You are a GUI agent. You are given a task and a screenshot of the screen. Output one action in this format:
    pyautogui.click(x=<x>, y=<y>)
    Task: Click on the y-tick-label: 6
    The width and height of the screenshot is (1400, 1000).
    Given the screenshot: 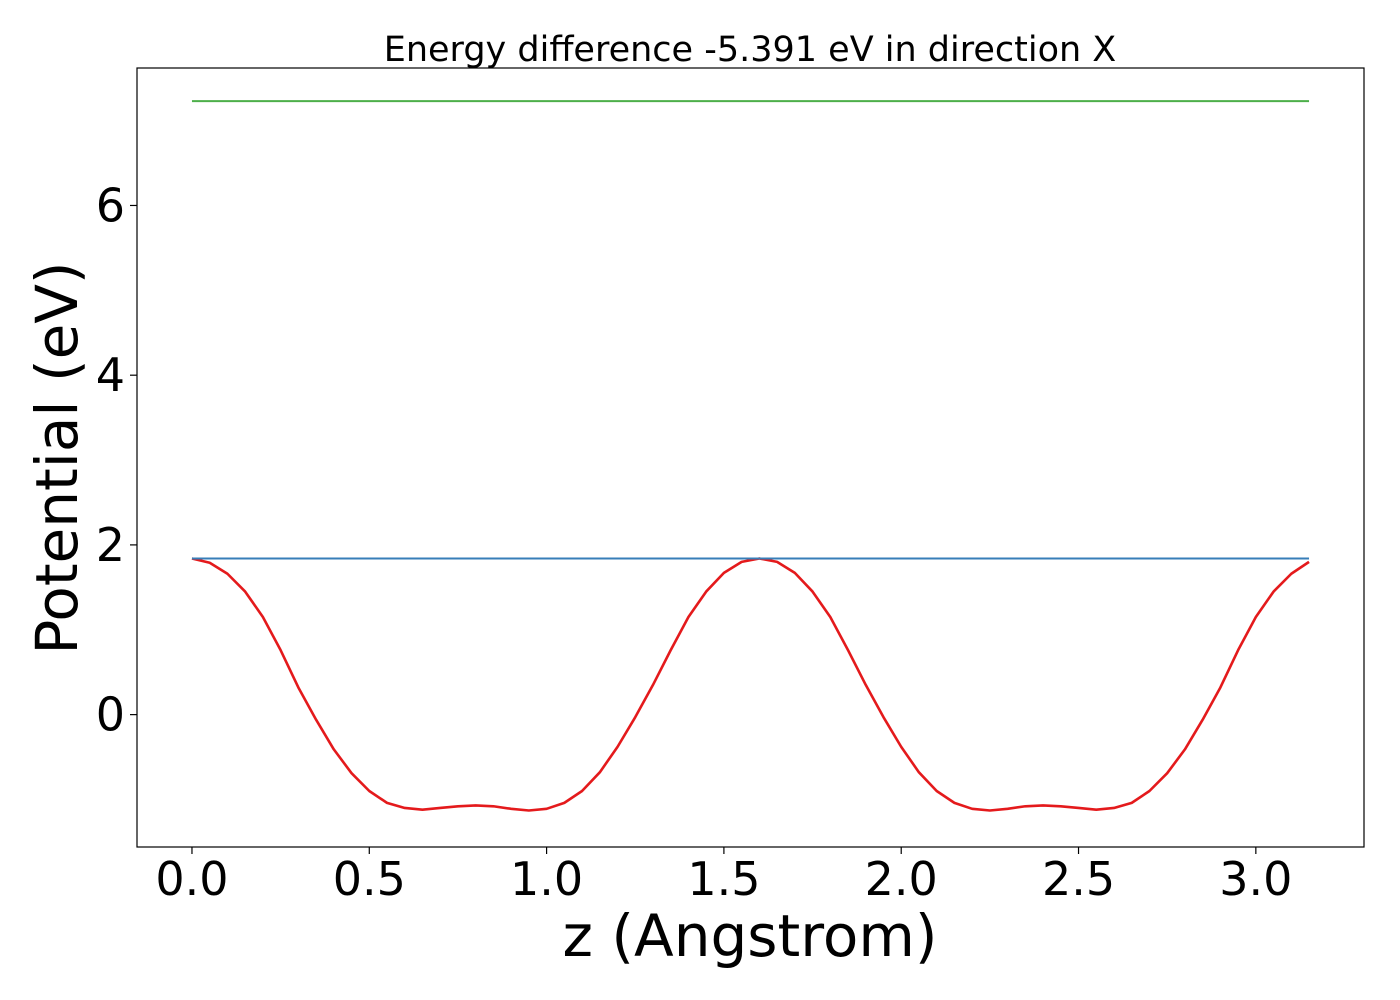 What is the action you would take?
    pyautogui.click(x=110, y=205)
    